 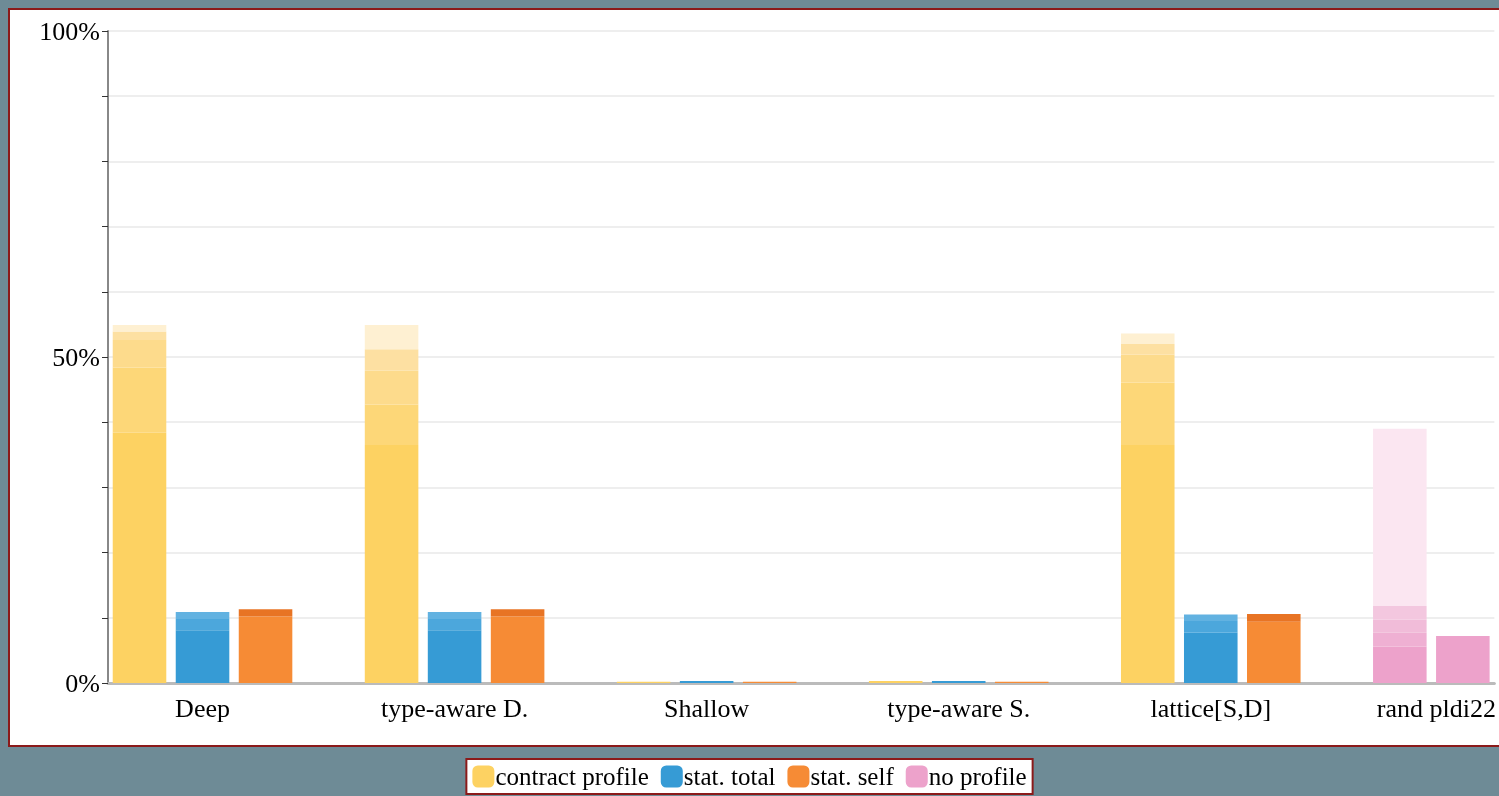 I want to click on x-tick-label: Deep, so click(x=202, y=708).